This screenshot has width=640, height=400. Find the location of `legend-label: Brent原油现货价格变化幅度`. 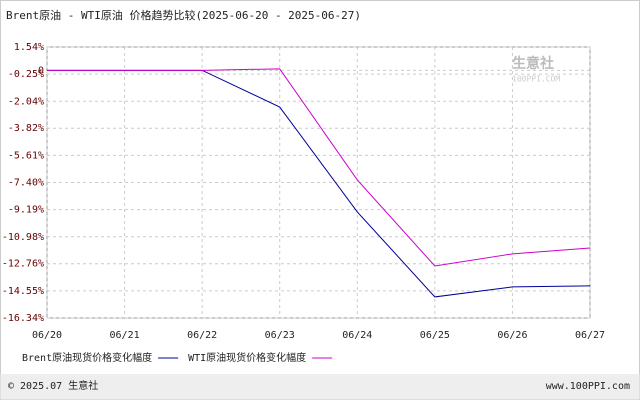

legend-label: Brent原油现货价格变化幅度 is located at coordinates (87, 357).